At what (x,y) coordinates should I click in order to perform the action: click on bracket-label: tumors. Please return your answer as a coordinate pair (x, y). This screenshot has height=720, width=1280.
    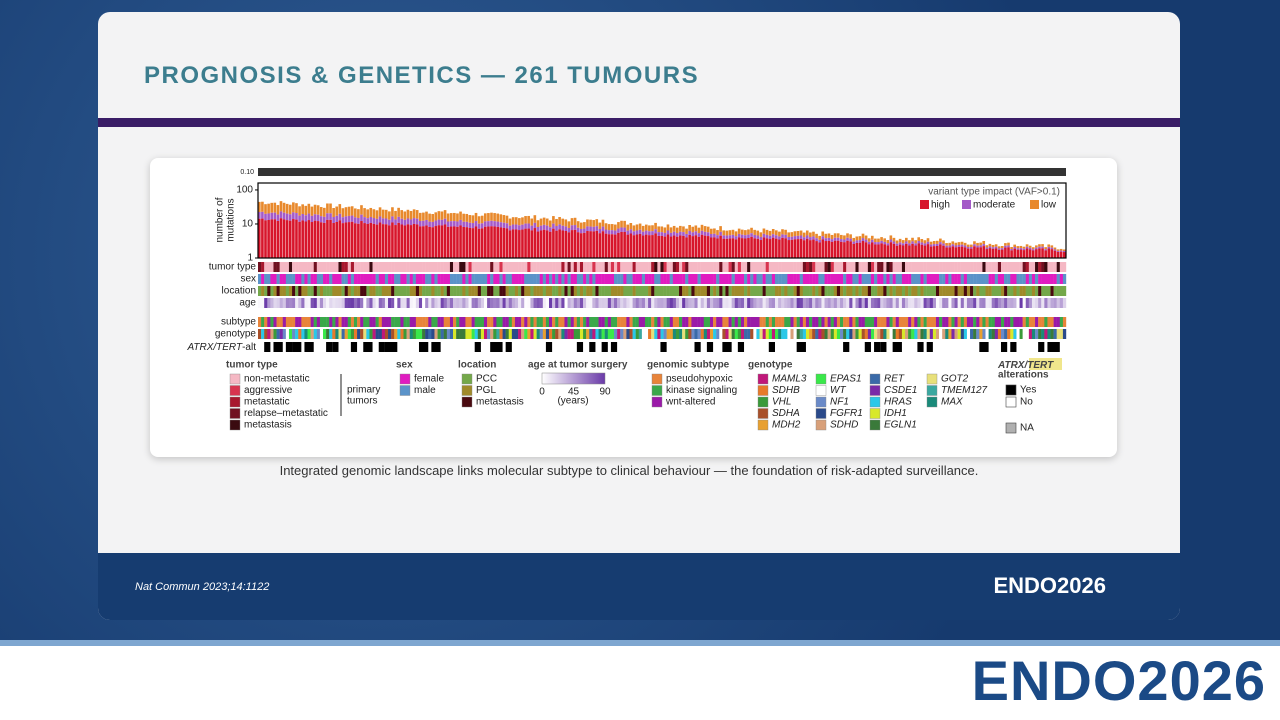
    Looking at the image, I should click on (362, 401).